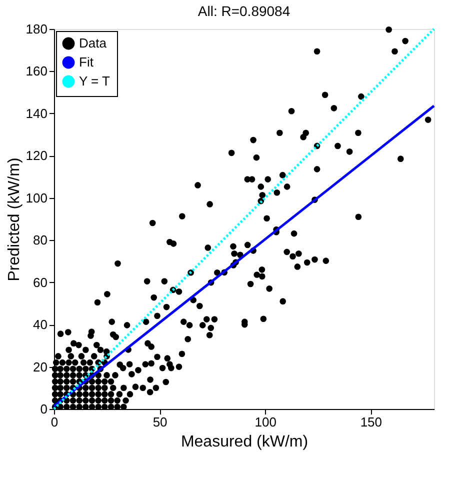  What do you see at coordinates (14, 220) in the screenshot?
I see `y-axis-title: Predicted (kW/m)` at bounding box center [14, 220].